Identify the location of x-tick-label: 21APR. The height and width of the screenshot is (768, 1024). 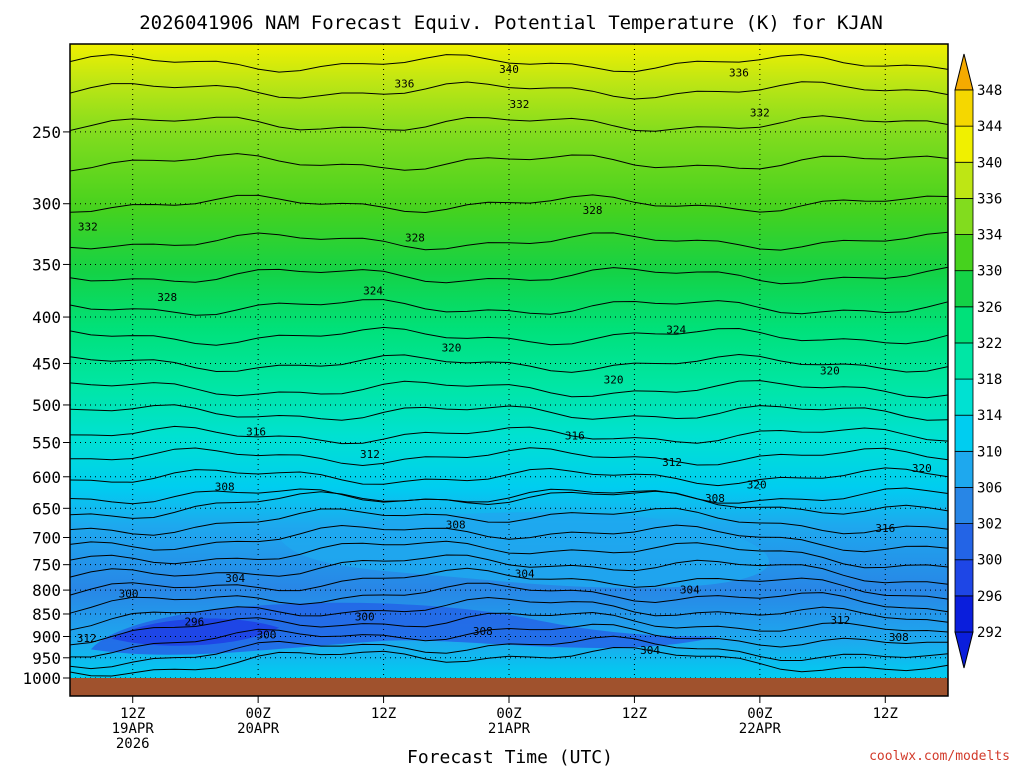
(509, 729).